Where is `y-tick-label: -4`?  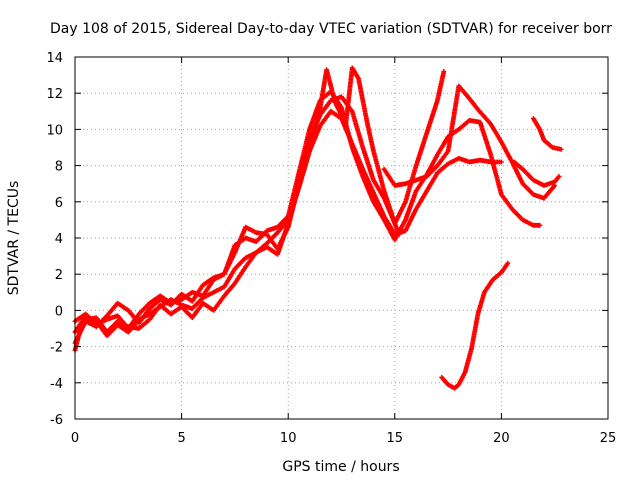
y-tick-label: -4 is located at coordinates (56, 384).